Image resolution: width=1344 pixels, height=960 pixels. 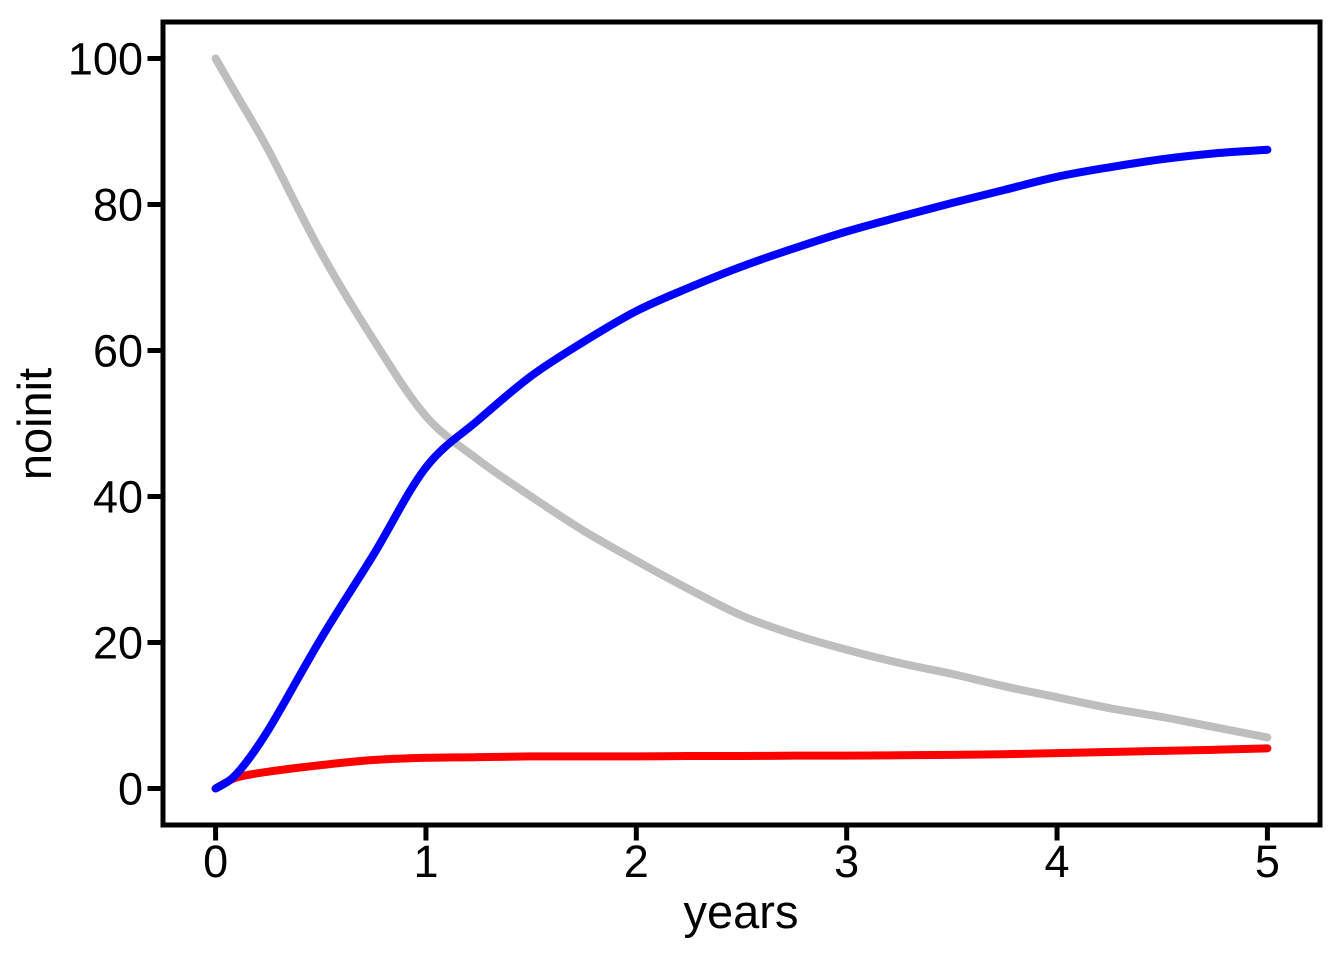 I want to click on x-tick-label: 2, so click(x=636, y=861).